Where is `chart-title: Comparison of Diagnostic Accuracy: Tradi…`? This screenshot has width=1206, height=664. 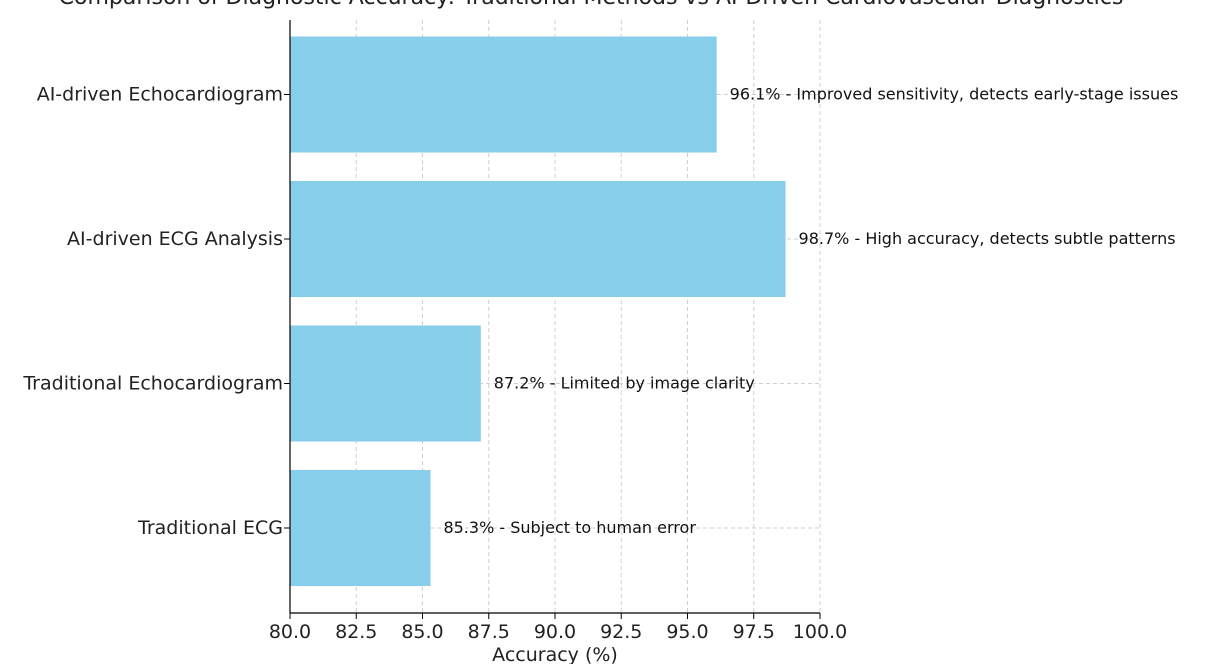 chart-title: Comparison of Diagnostic Accuracy: Tradi… is located at coordinates (591, 5).